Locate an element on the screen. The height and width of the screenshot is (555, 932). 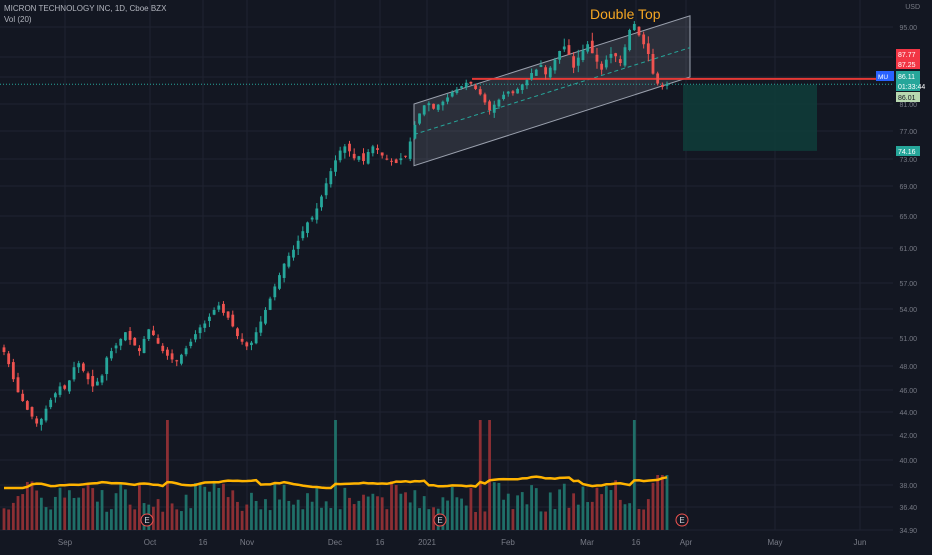
price-tick-label: 95.00 is located at coordinates (908, 28).